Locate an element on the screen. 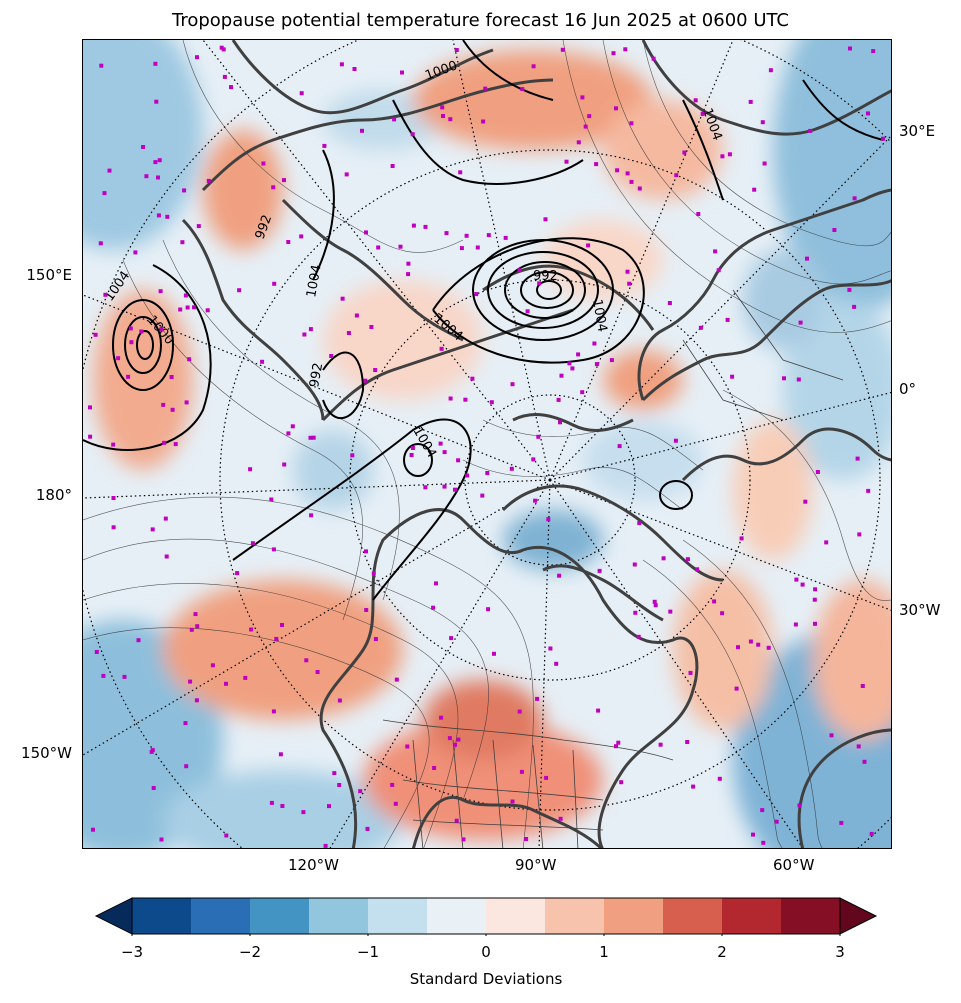 This screenshot has height=1003, width=961. contour-label: 992 is located at coordinates (316, 375).